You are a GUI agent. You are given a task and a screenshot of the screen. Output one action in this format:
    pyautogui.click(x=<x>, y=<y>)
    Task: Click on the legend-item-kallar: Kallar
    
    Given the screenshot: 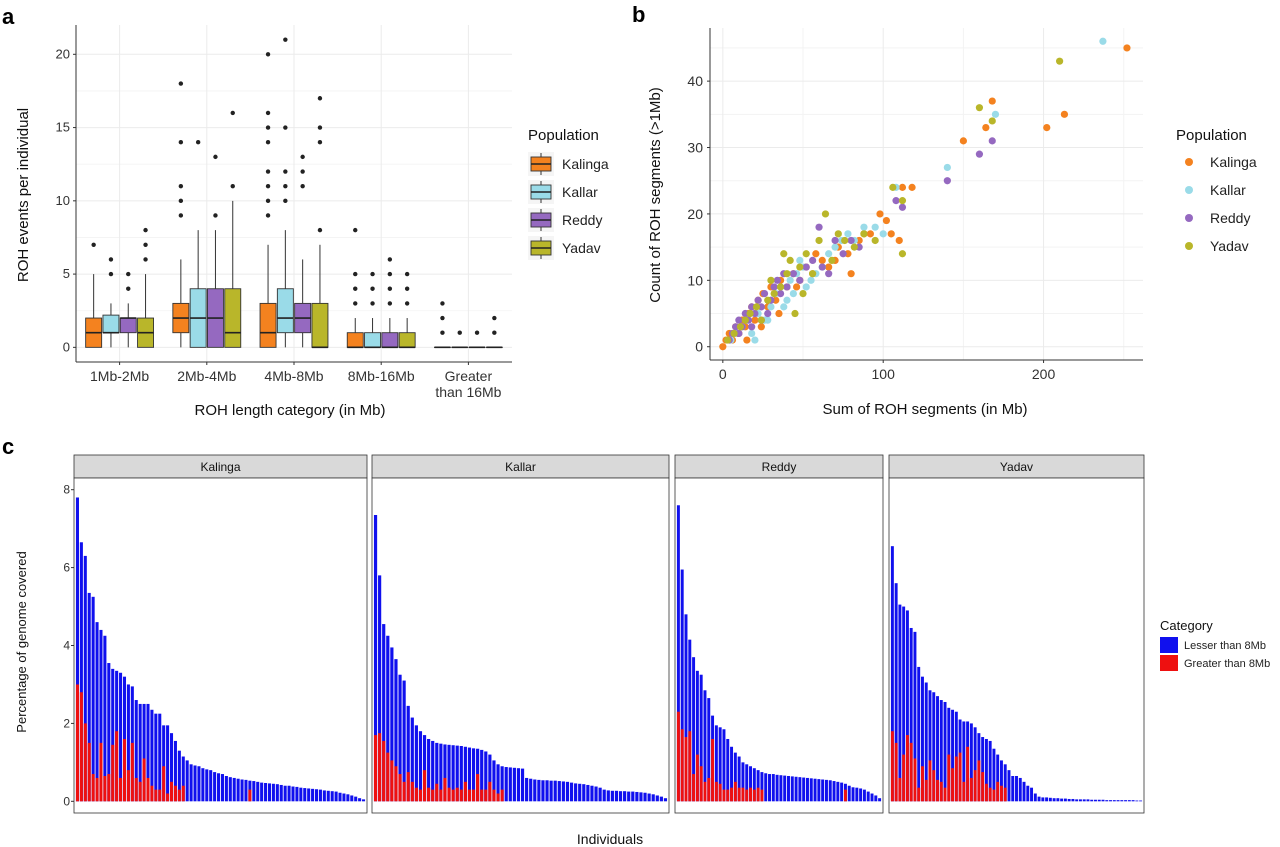 What is the action you would take?
    pyautogui.click(x=1215, y=190)
    